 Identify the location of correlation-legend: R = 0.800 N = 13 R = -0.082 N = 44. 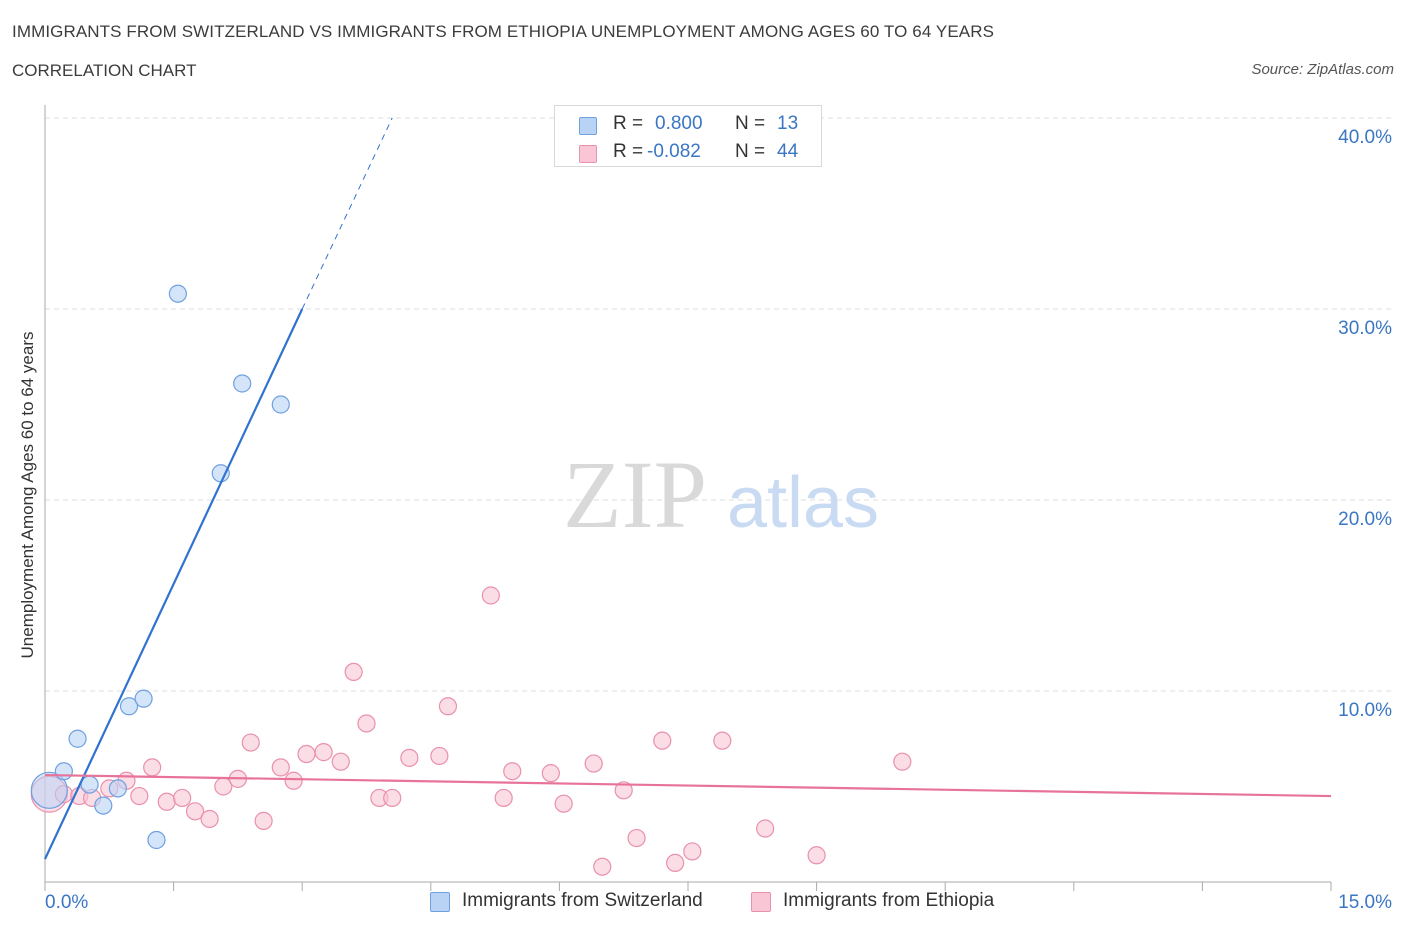
(688, 136).